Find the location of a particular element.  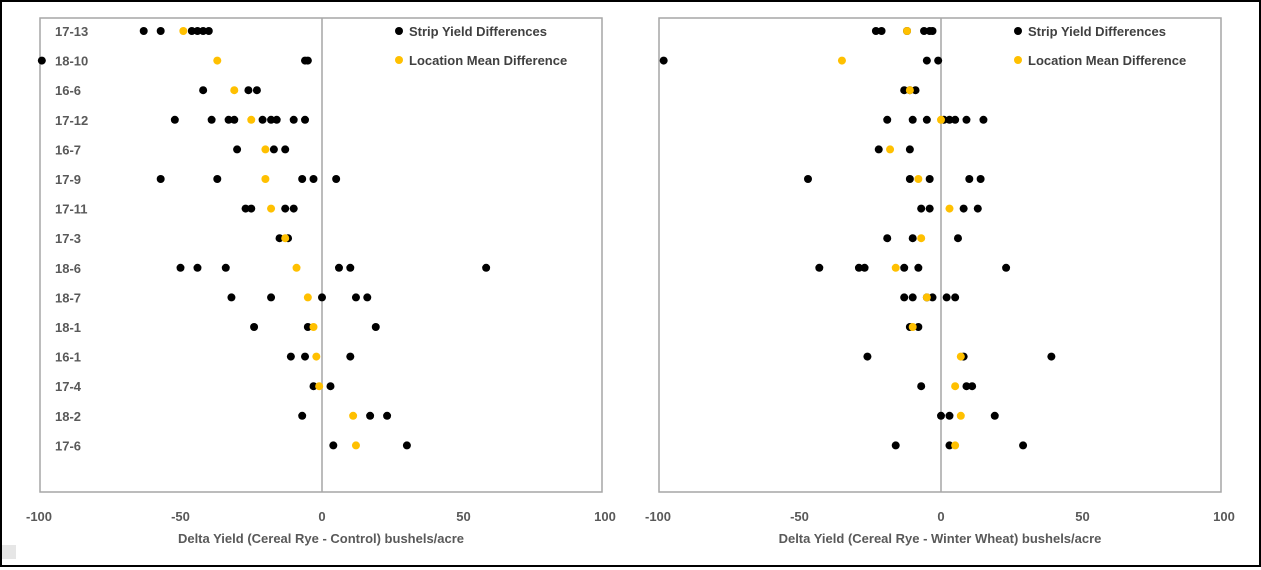

category-label: 18-10 is located at coordinates (71, 61).